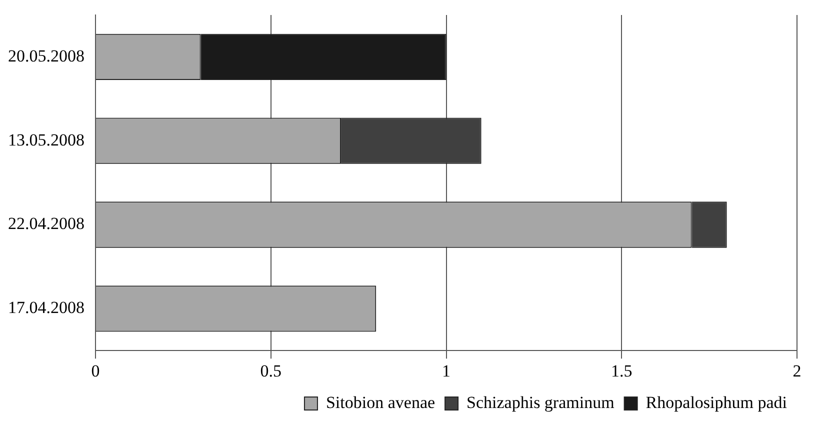 The width and height of the screenshot is (822, 427). I want to click on y-tick-label: 22.04.2008, so click(46, 224).